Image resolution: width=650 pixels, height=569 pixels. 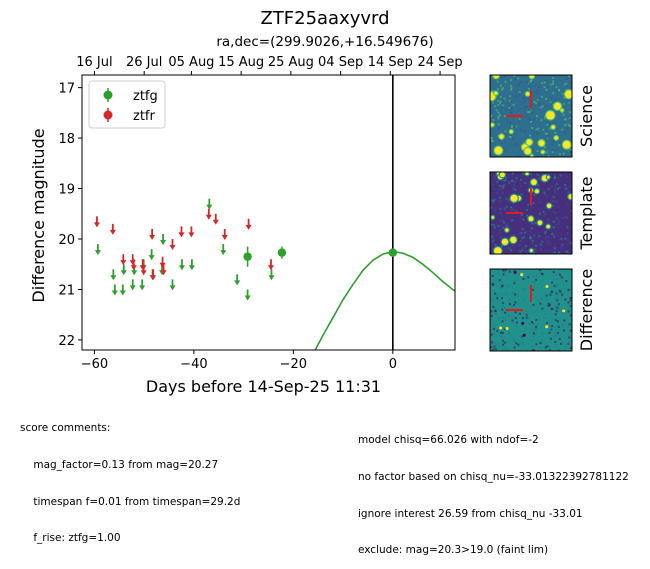 What do you see at coordinates (108, 115) in the screenshot?
I see `legend-marker` at bounding box center [108, 115].